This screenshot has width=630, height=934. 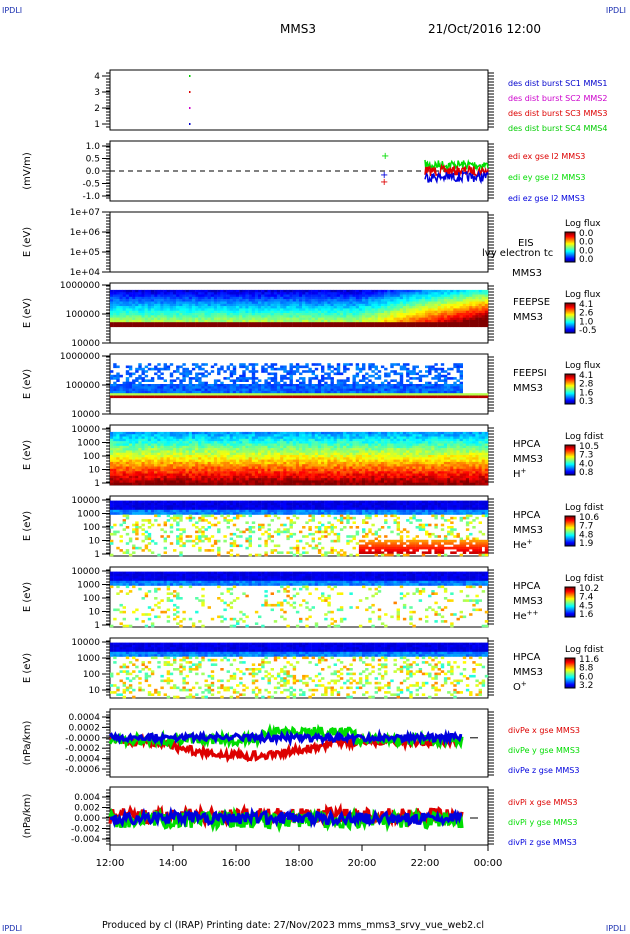 What do you see at coordinates (557, 128) in the screenshot?
I see `legend-entry: des dist burst SC4 MMS4` at bounding box center [557, 128].